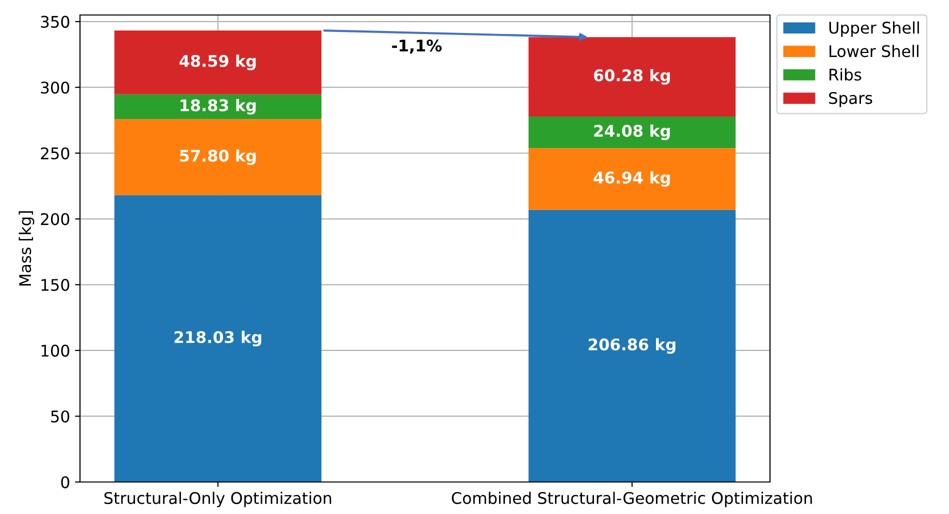  I want to click on x-tick-label: Structural-Only Optimization, so click(218, 500).